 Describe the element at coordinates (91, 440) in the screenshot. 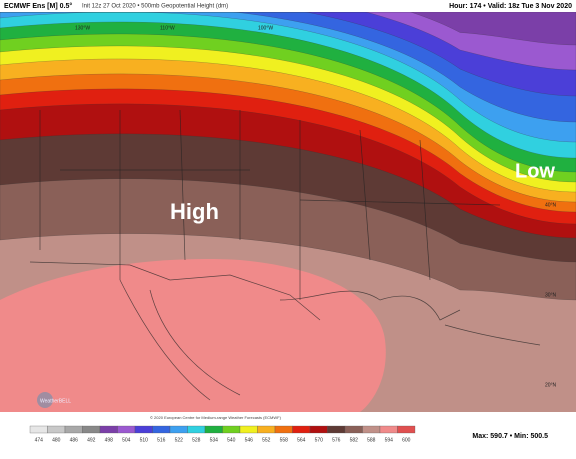

I see `colorbar-label: 492` at that location.